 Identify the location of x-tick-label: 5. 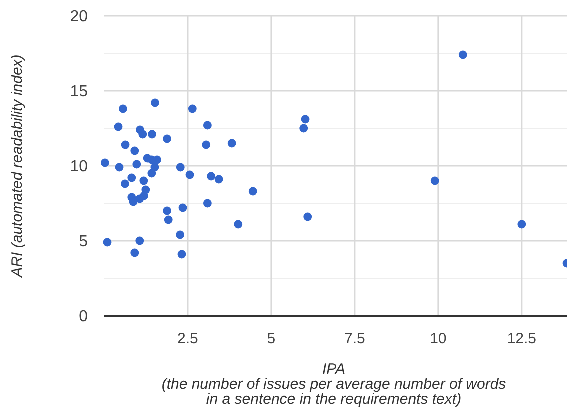
(271, 339).